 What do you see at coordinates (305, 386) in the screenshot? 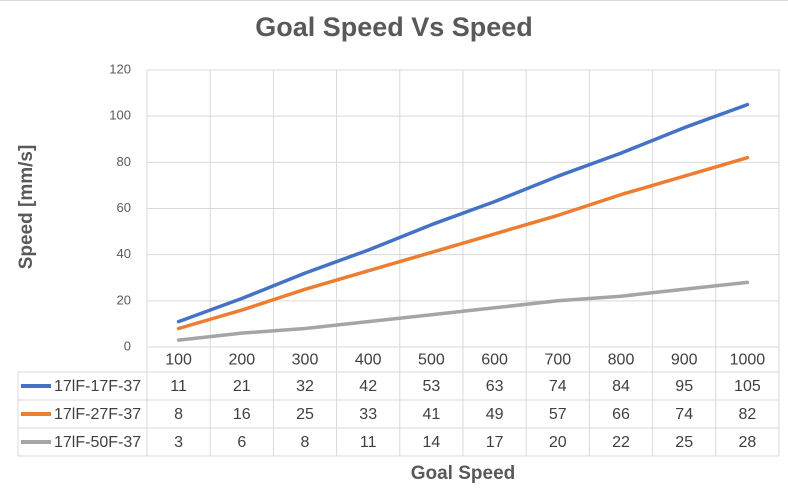
I see `data-label: 32` at bounding box center [305, 386].